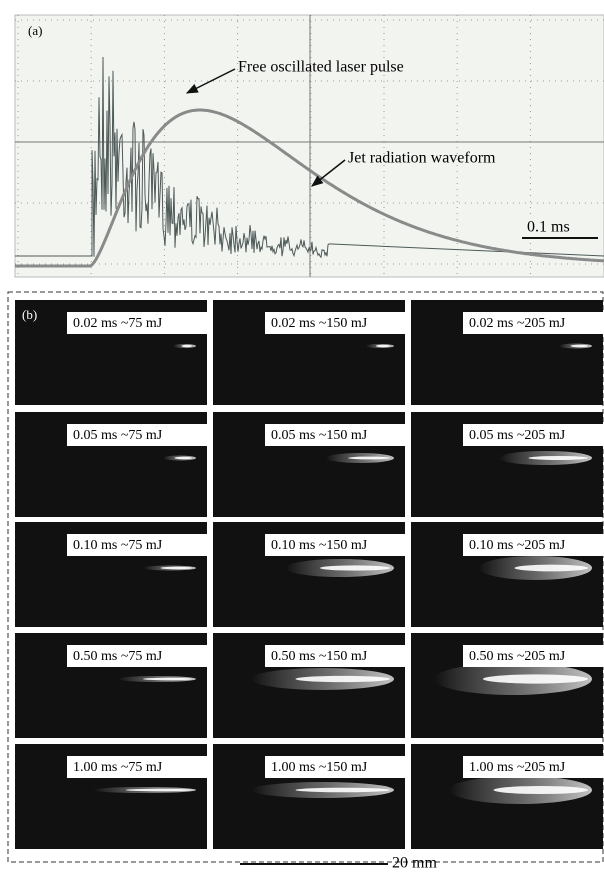 This screenshot has height=879, width=604. I want to click on cell-label: 0.10 ms ~205 mJ, so click(517, 545).